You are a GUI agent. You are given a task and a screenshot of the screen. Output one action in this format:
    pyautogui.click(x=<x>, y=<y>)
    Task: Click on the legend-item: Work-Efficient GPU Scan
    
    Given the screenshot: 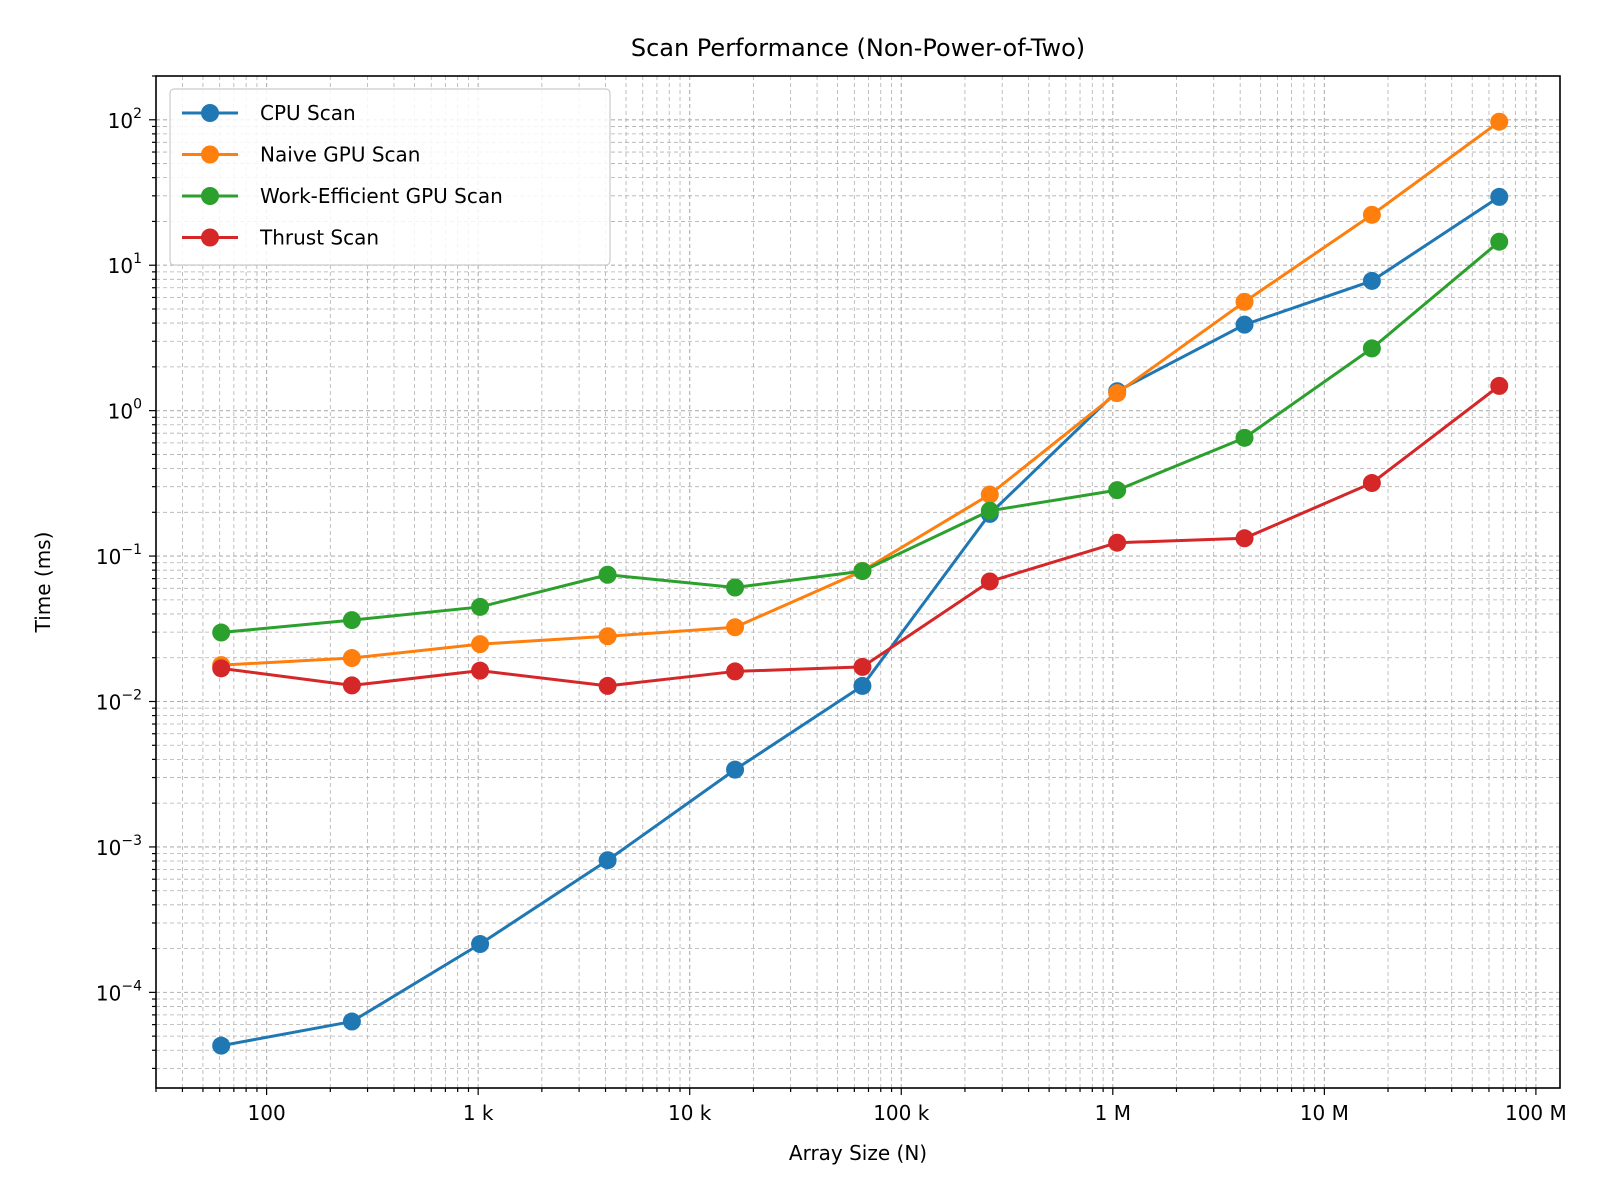 What is the action you would take?
    pyautogui.click(x=342, y=196)
    